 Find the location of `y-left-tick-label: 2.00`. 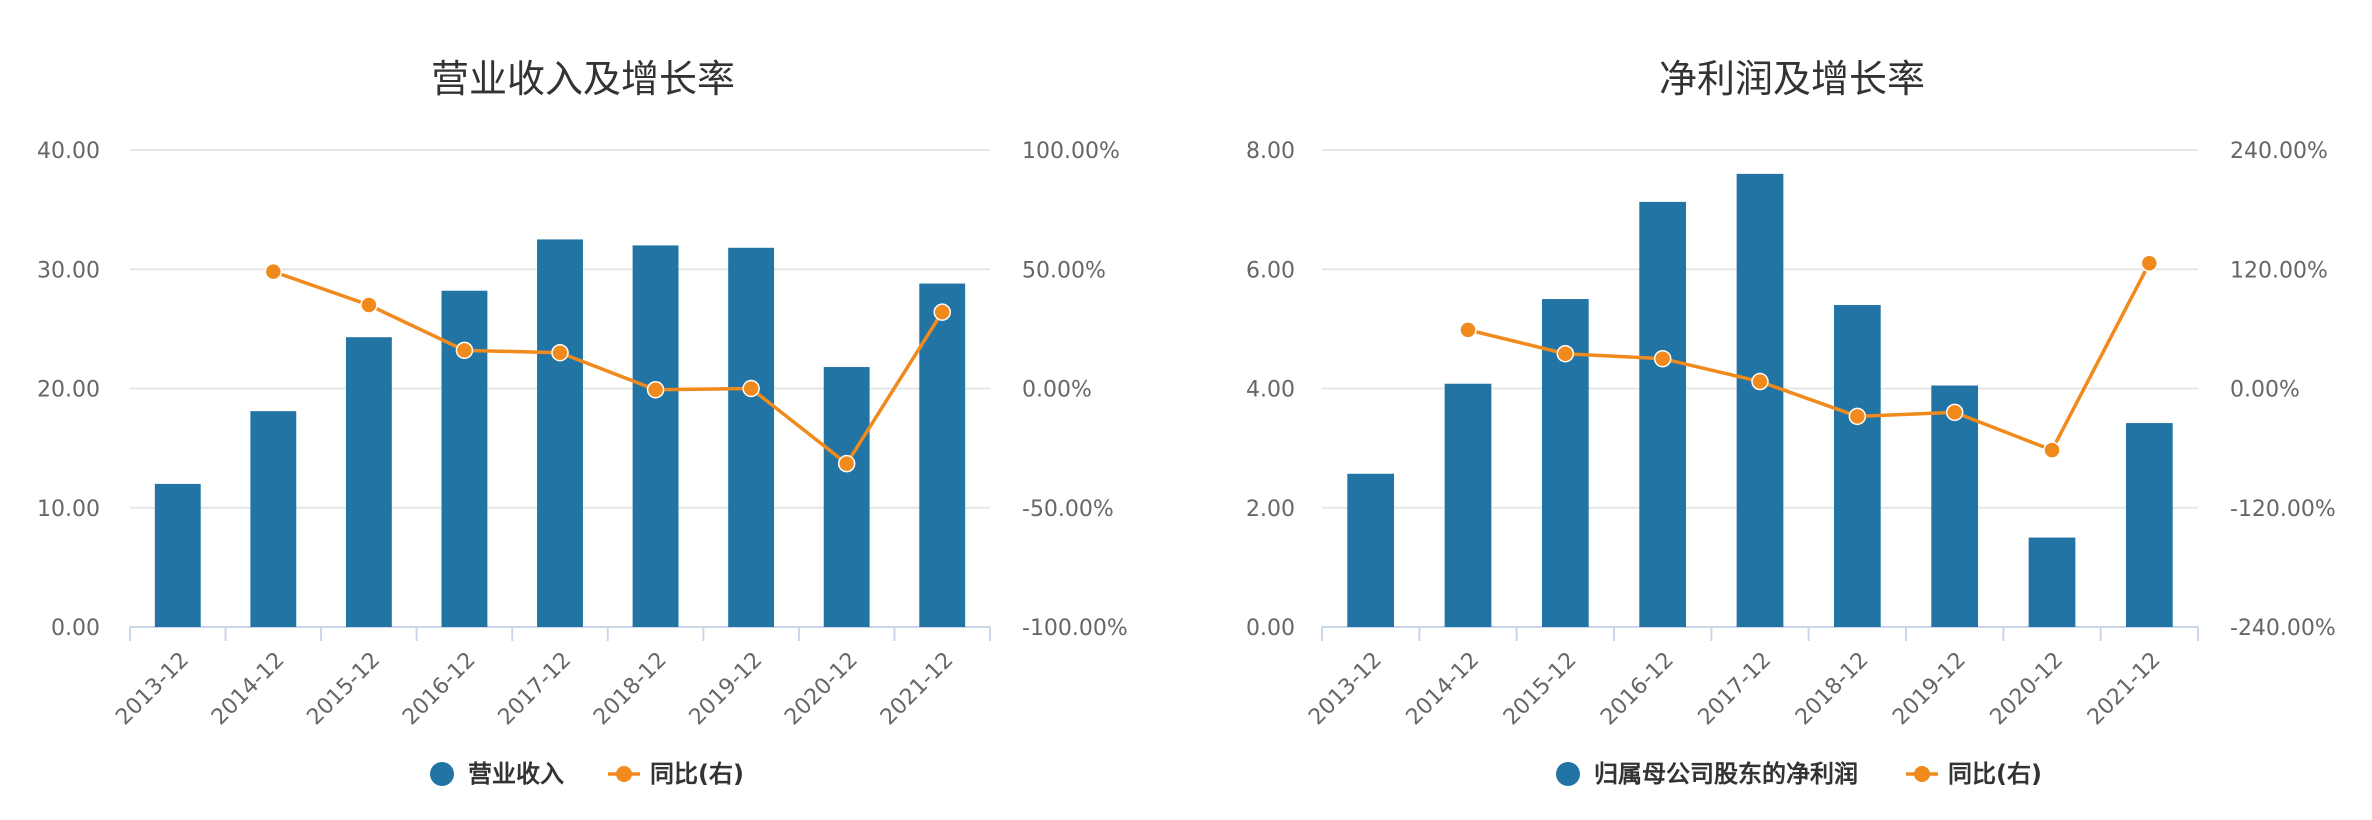

y-left-tick-label: 2.00 is located at coordinates (1270, 509).